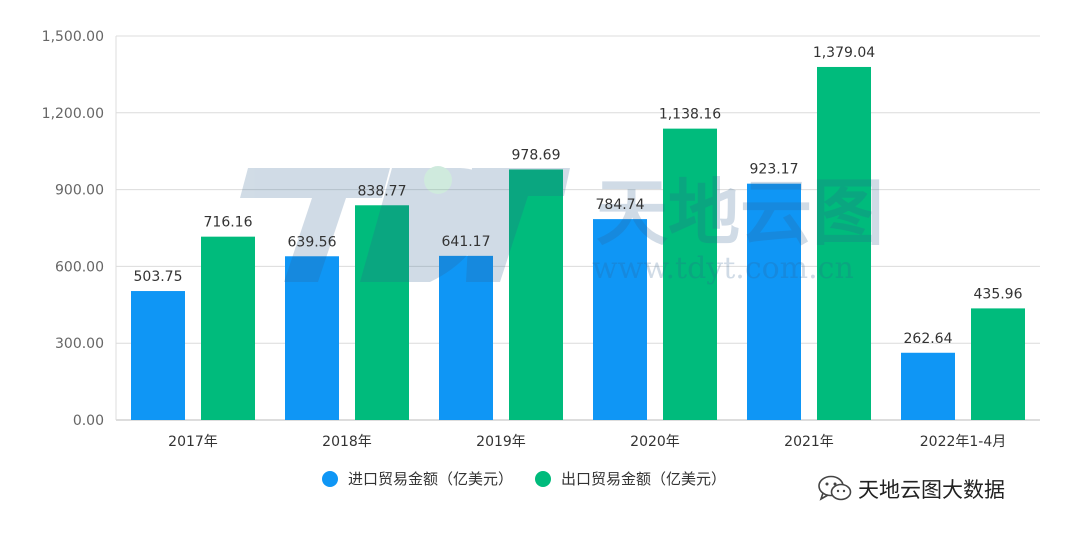 The width and height of the screenshot is (1080, 538). I want to click on wechat-icon, so click(835, 488).